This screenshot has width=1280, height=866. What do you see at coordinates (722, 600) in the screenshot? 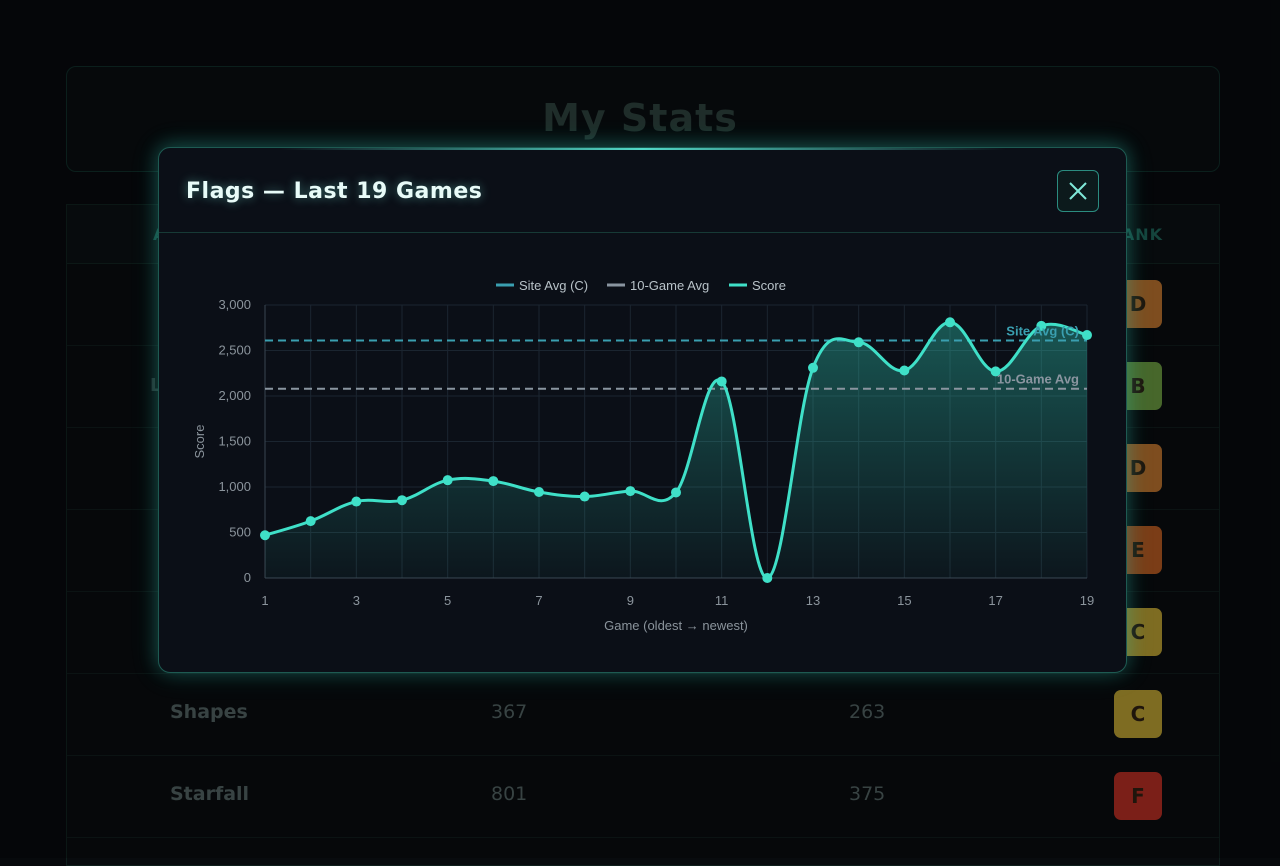
I see `x-tick-label: 11` at bounding box center [722, 600].